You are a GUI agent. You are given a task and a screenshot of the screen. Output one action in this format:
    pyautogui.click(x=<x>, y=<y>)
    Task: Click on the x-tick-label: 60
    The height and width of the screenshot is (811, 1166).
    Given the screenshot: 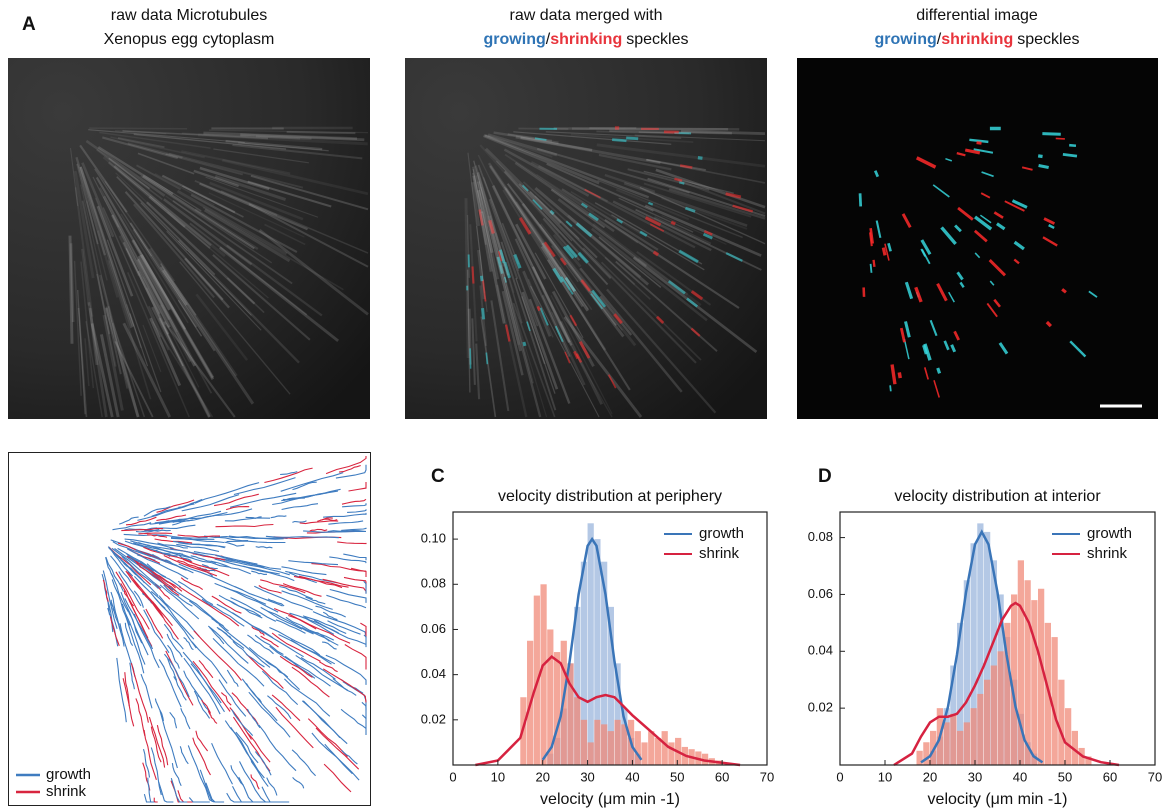 What is the action you would take?
    pyautogui.click(x=1110, y=776)
    